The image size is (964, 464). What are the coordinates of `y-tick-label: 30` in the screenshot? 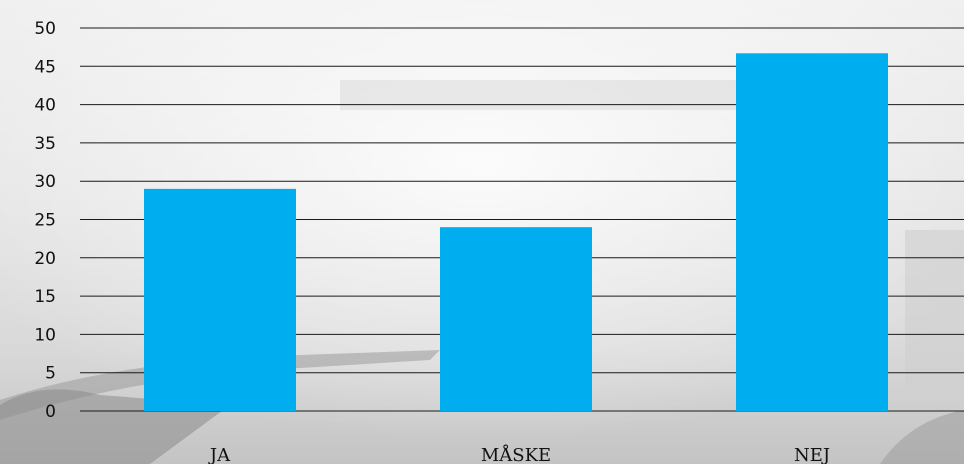 It's located at (45, 182).